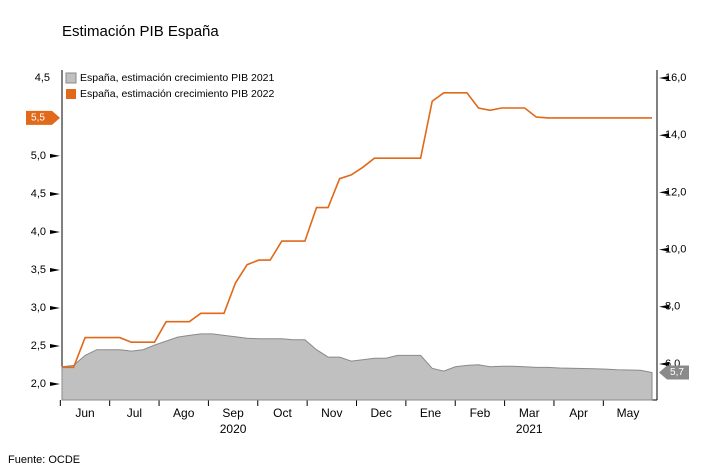 Image resolution: width=713 pixels, height=473 pixels. Describe the element at coordinates (84, 413) in the screenshot. I see `x-tick-label: Jun` at that location.